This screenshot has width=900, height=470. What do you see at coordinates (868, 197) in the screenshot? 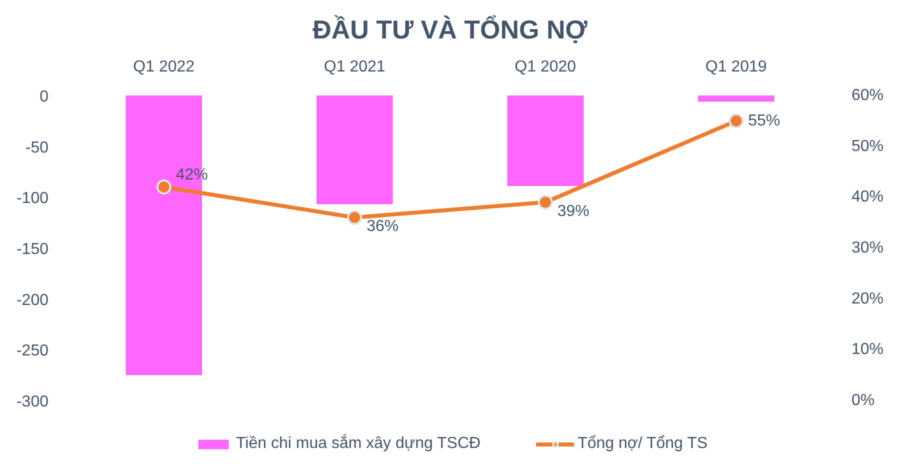
I see `y2-tick-label: 40%` at bounding box center [868, 197].